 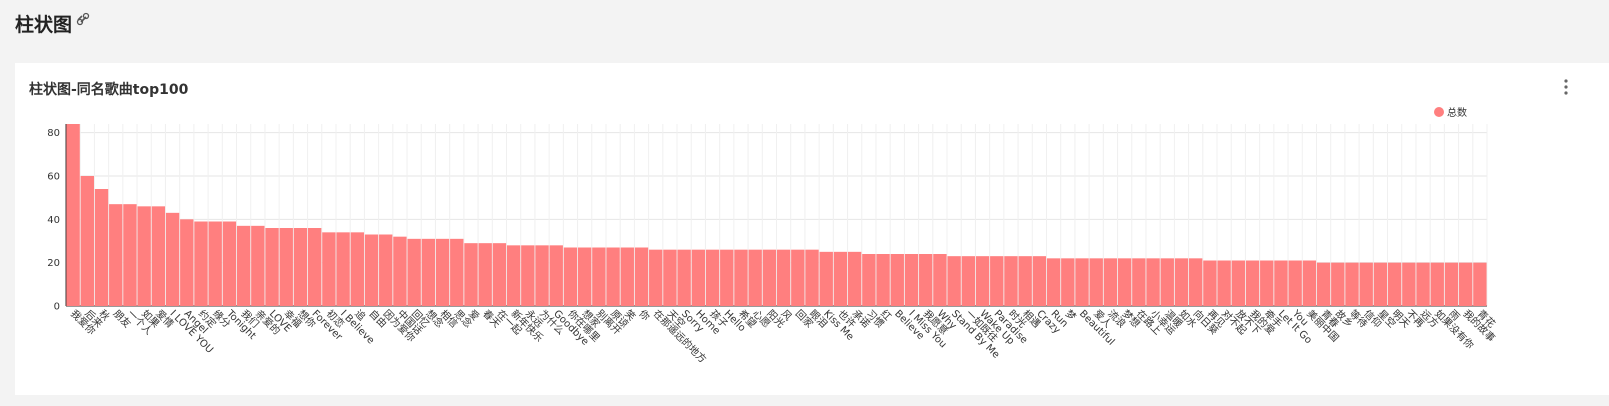 What do you see at coordinates (53, 177) in the screenshot?
I see `y-tick-label: 60` at bounding box center [53, 177].